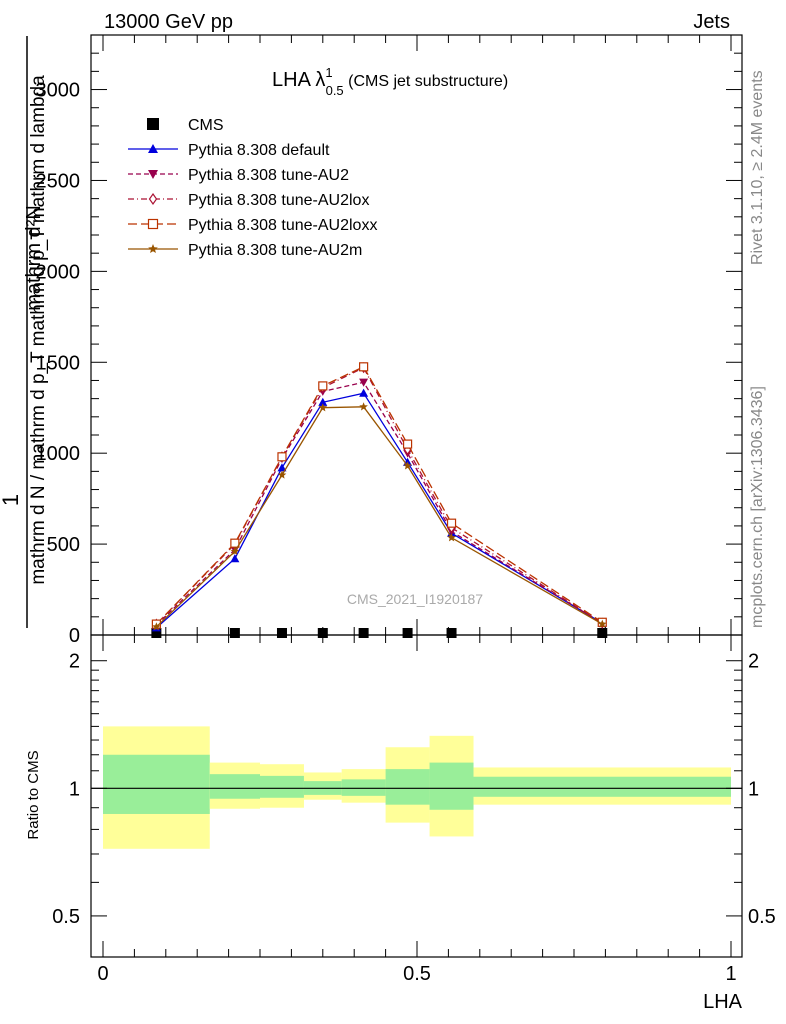 The height and width of the screenshot is (1024, 786). Describe the element at coordinates (153, 124) in the screenshot. I see `marker-square` at that location.